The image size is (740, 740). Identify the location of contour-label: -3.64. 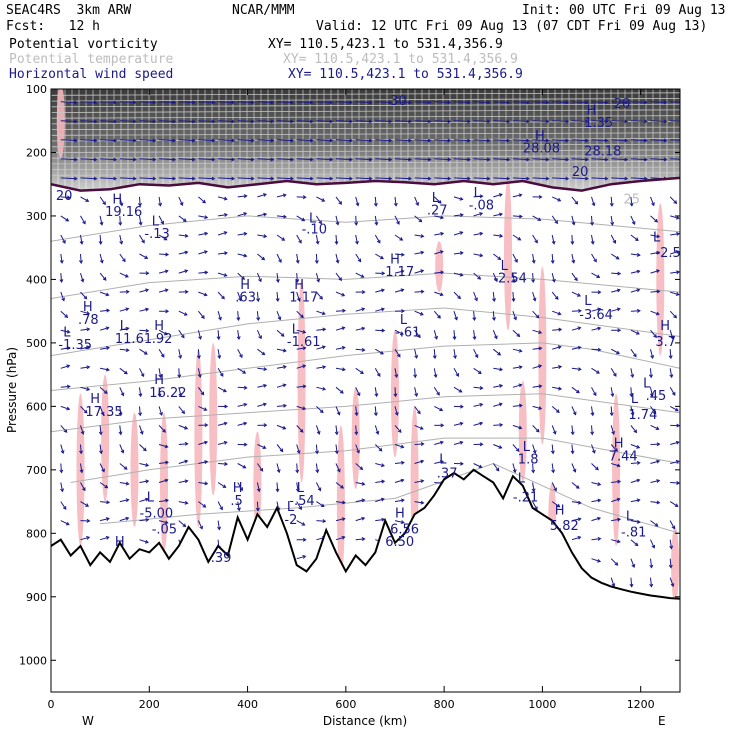
(596, 315).